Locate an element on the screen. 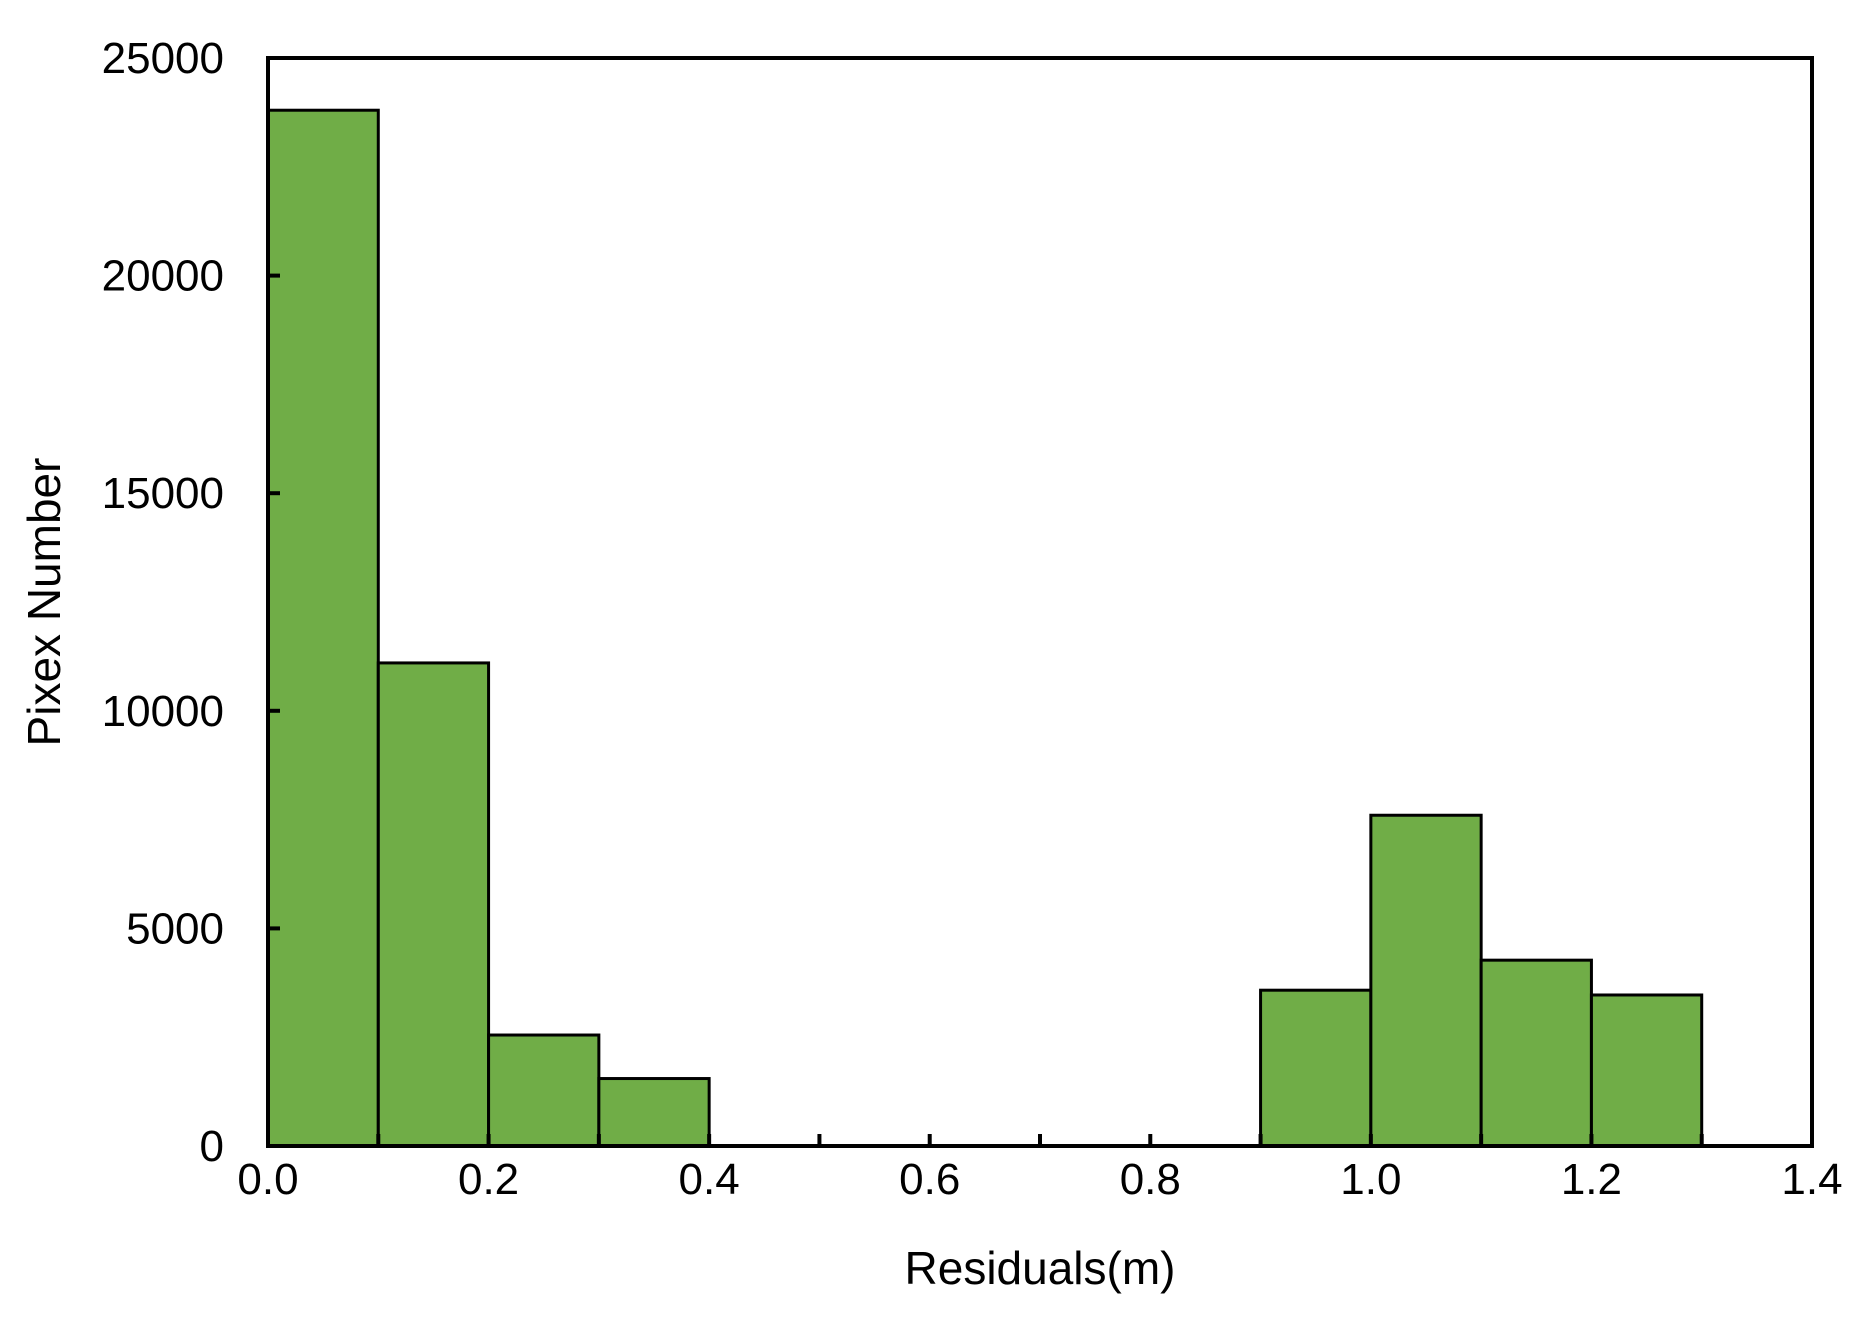  x-tick-label: 1.2 is located at coordinates (1591, 1179).